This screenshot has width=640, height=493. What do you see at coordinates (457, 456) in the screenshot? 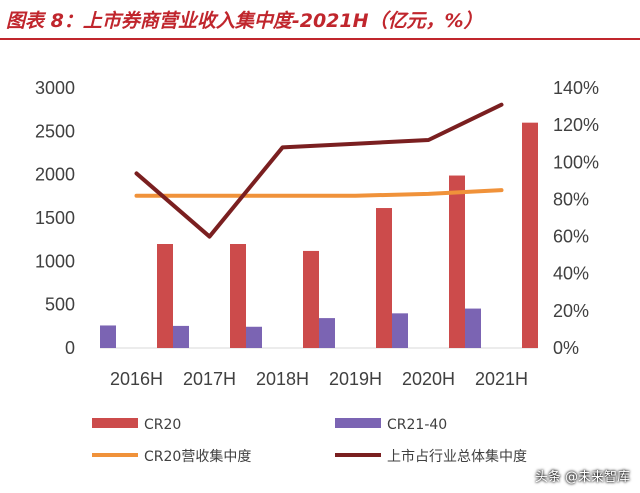
I see `legend-label: 上市占行业总体集中度` at bounding box center [457, 456].